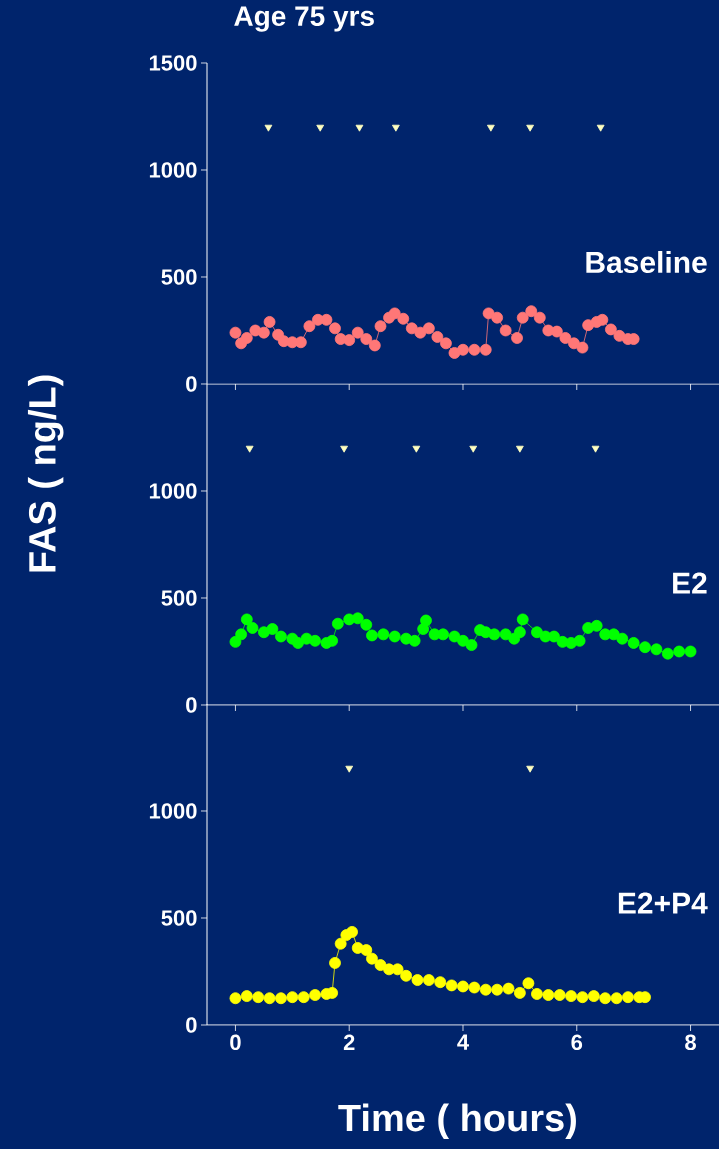 This screenshot has height=1149, width=719. I want to click on y-axis-title: FAS ( ng/L), so click(45, 473).